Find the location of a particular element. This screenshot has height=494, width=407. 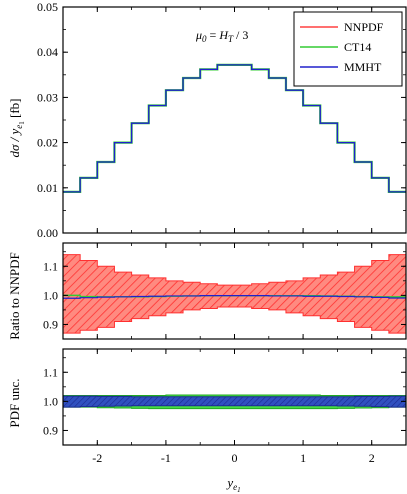

ratio-y-axis-label: Ratio to NNPDF is located at coordinates (14, 295).